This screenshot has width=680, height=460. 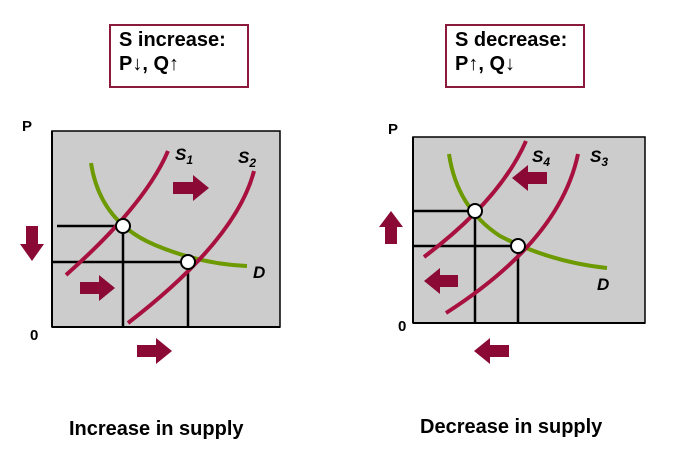 I want to click on right-quantity-left-arrow, so click(x=491, y=351).